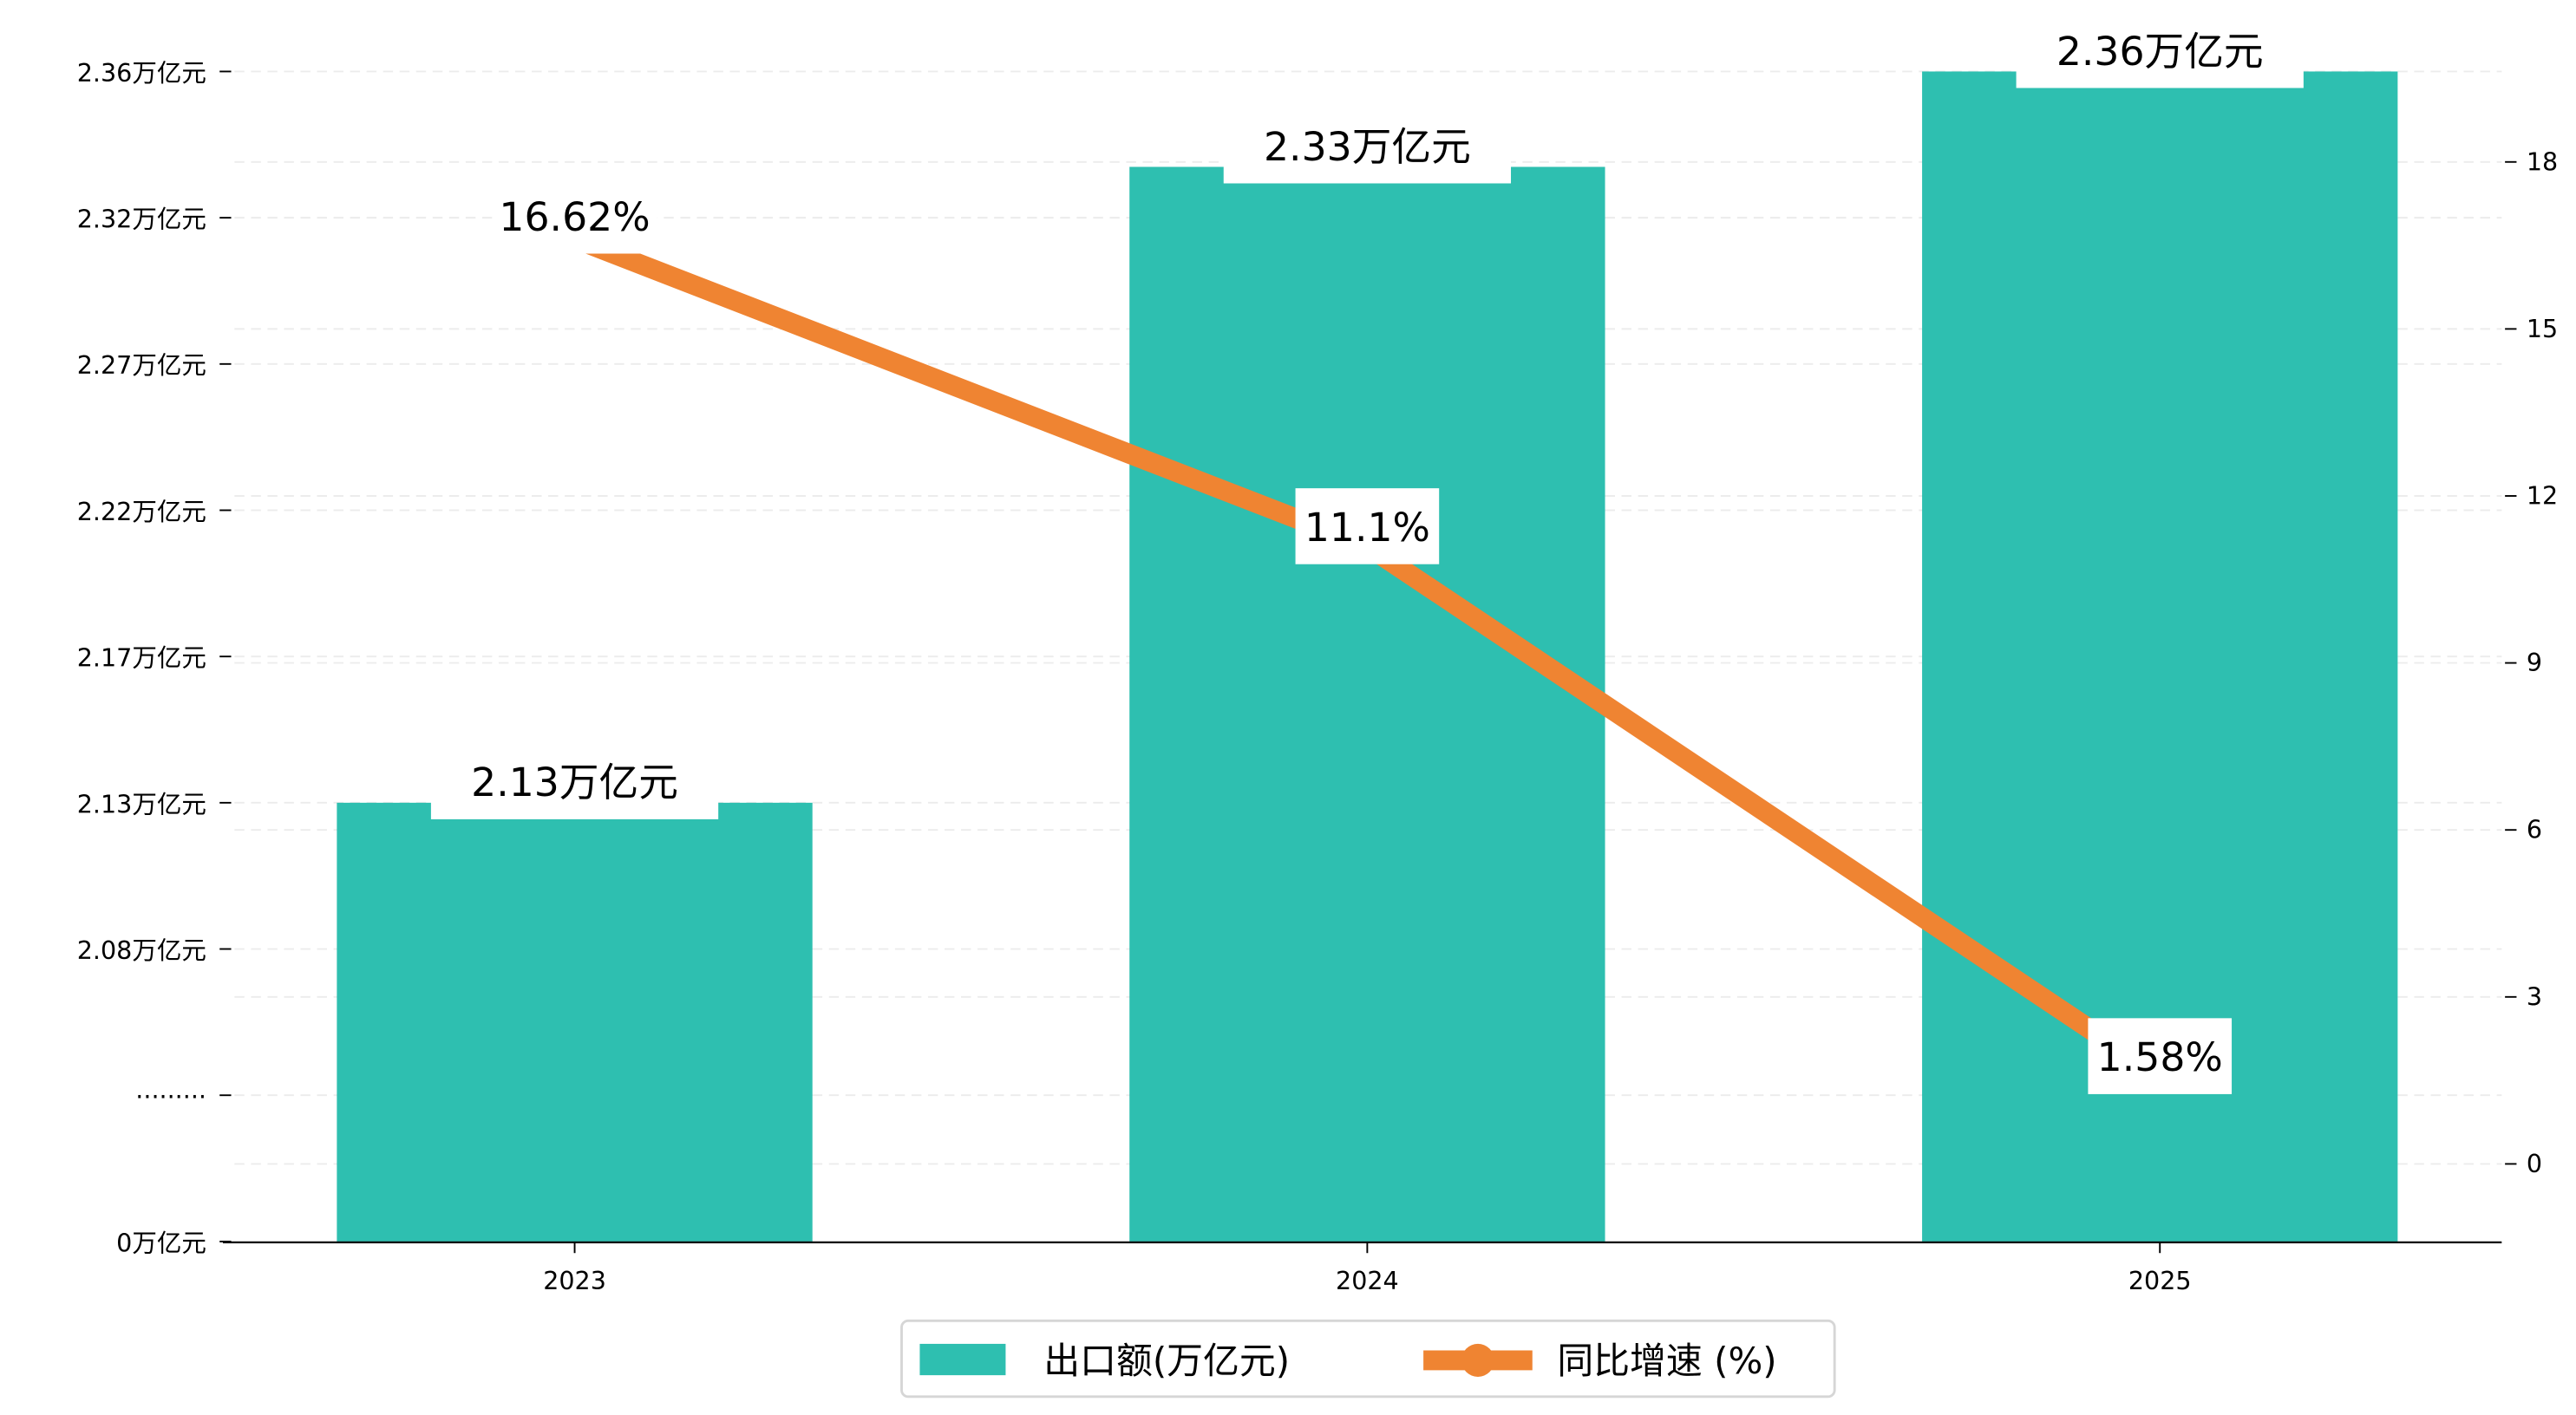  What do you see at coordinates (161, 1242) in the screenshot?
I see `left-tick-label: 0万亿元` at bounding box center [161, 1242].